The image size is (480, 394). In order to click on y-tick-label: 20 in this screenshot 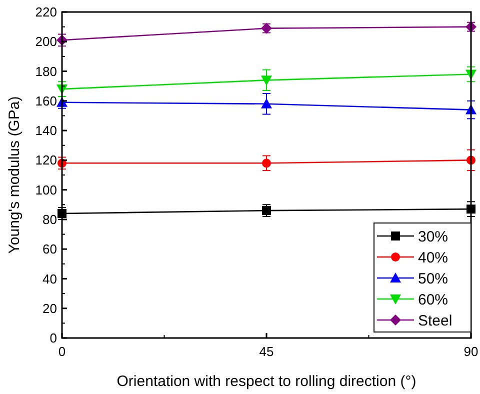, I will do `click(49, 308)`.